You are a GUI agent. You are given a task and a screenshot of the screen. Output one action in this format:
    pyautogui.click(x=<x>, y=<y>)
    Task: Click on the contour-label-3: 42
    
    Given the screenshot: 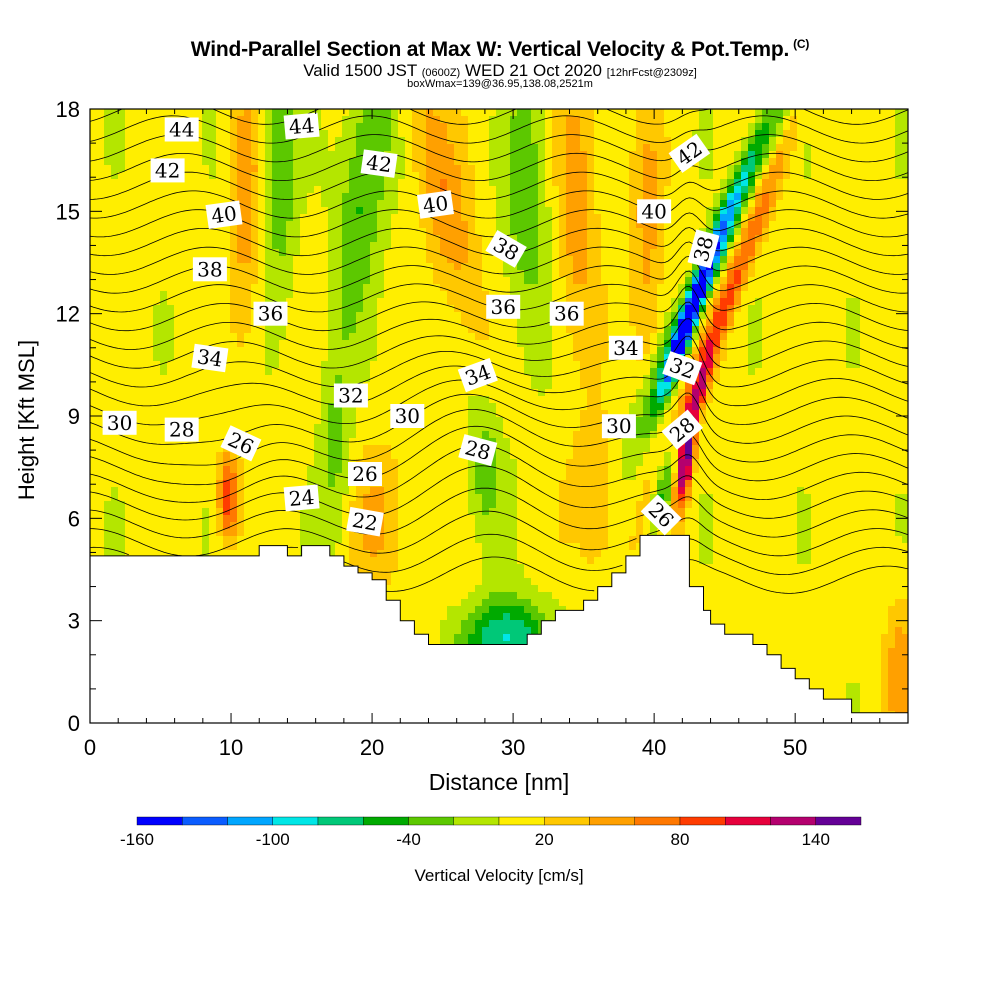 What is the action you would take?
    pyautogui.click(x=379, y=163)
    